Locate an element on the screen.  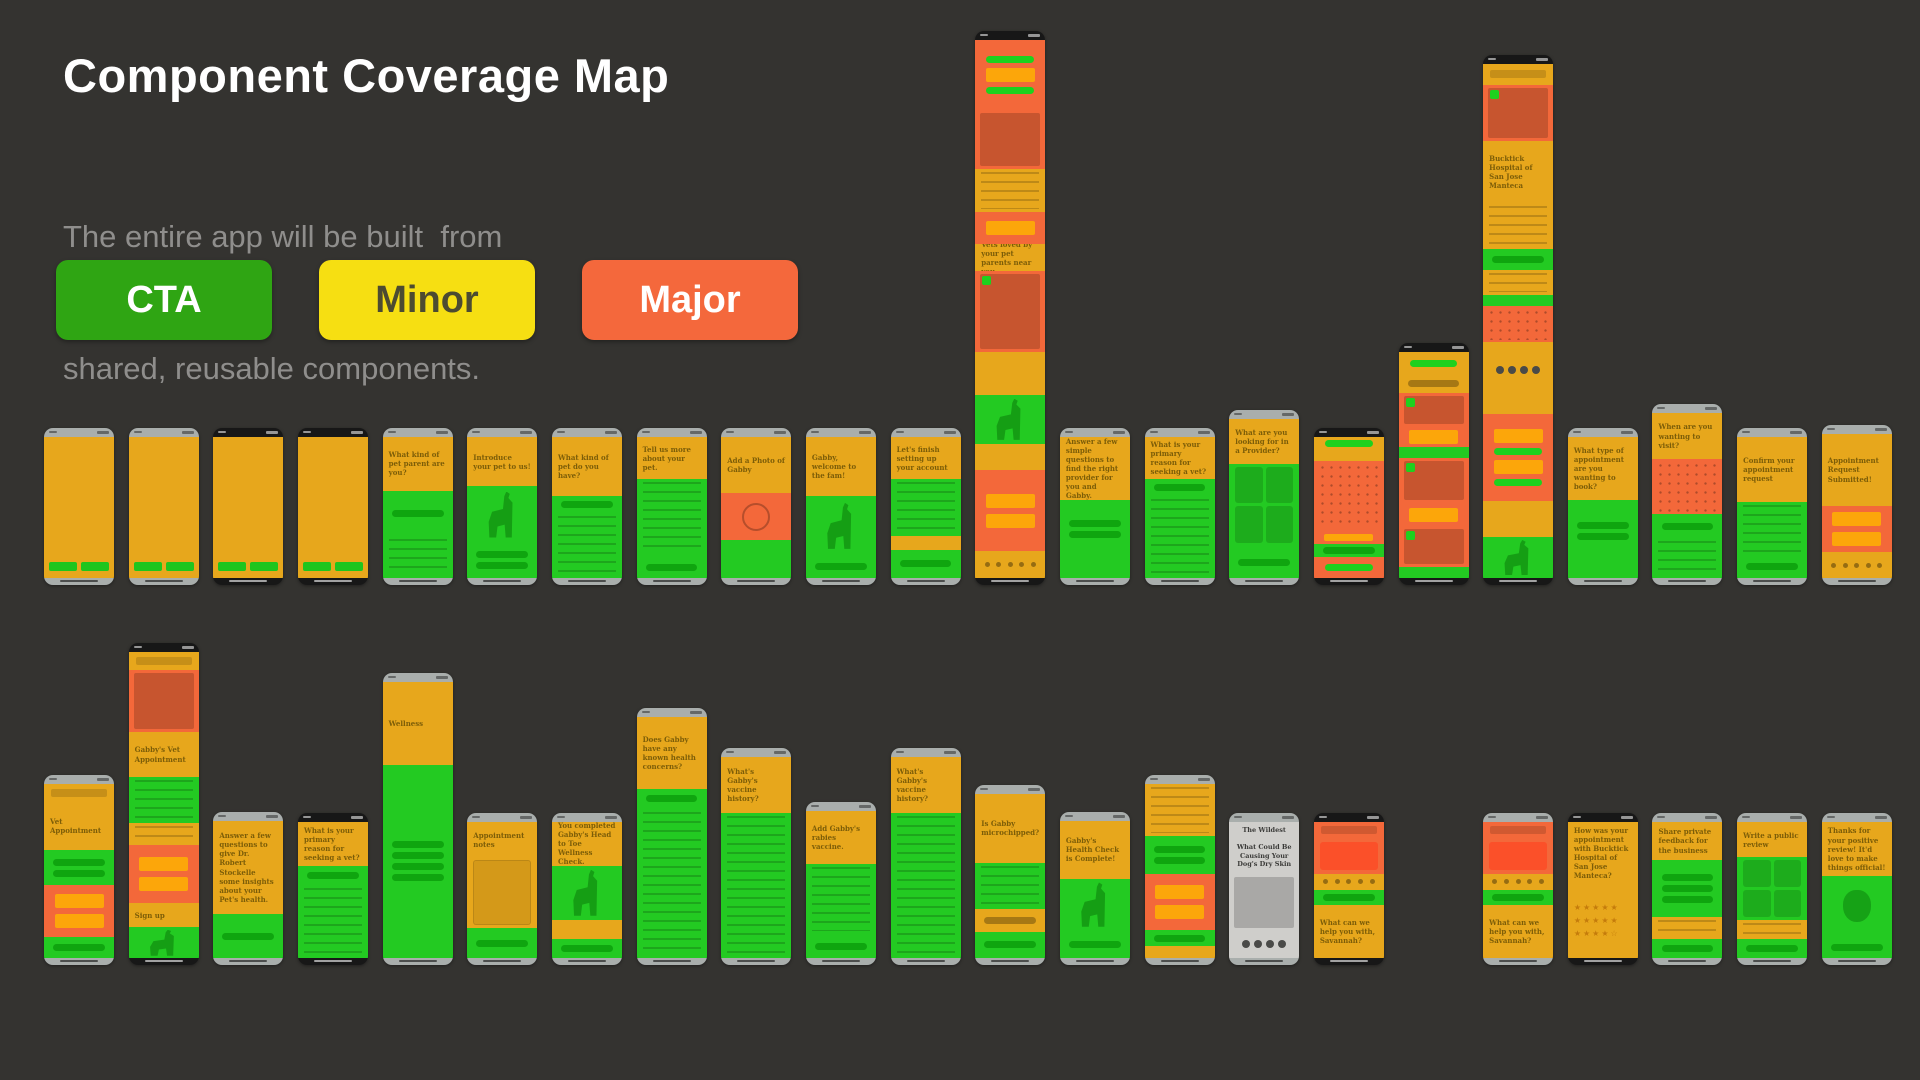
phone-mockup: Tell us more about your pet. is located at coordinates (671, 506).